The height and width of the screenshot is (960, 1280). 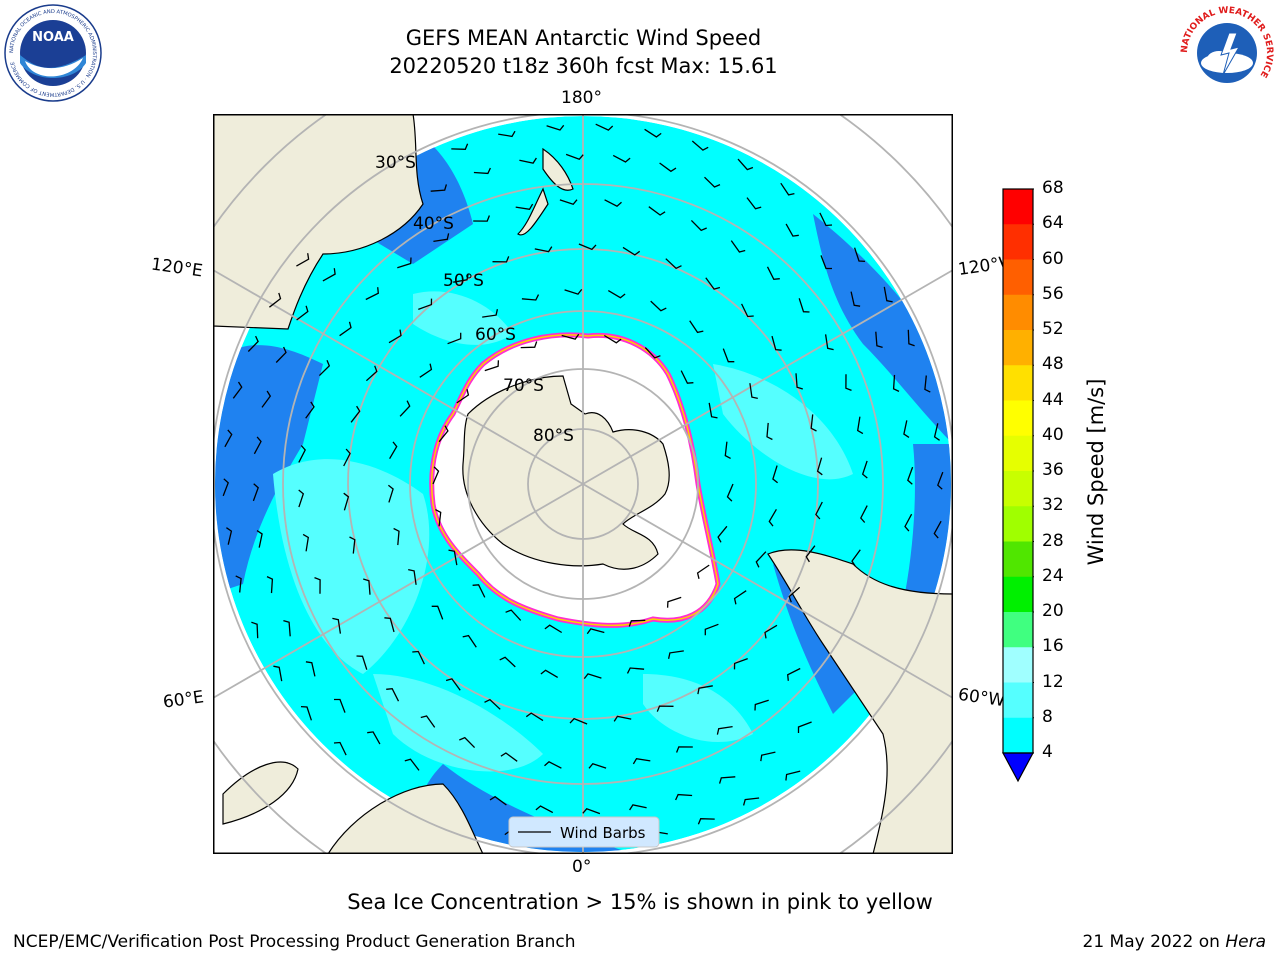 I want to click on lat-label-50s: 50°S, so click(x=463, y=281).